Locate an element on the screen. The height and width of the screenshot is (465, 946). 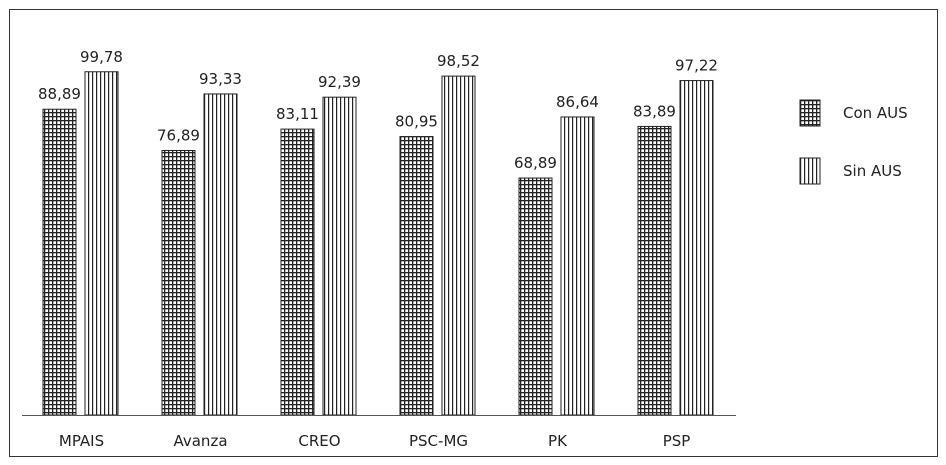
value-label-sin-aus-psp: 97,22 is located at coordinates (696, 66).